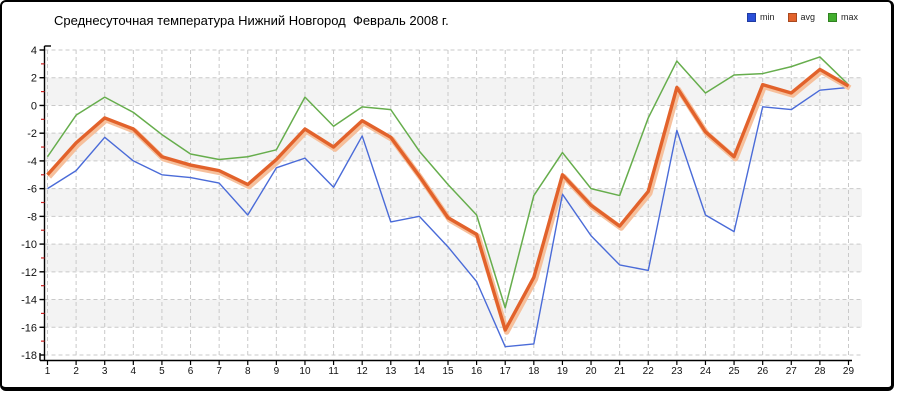 The width and height of the screenshot is (900, 400). Describe the element at coordinates (767, 17) in the screenshot. I see `legend-label-min: min` at that location.